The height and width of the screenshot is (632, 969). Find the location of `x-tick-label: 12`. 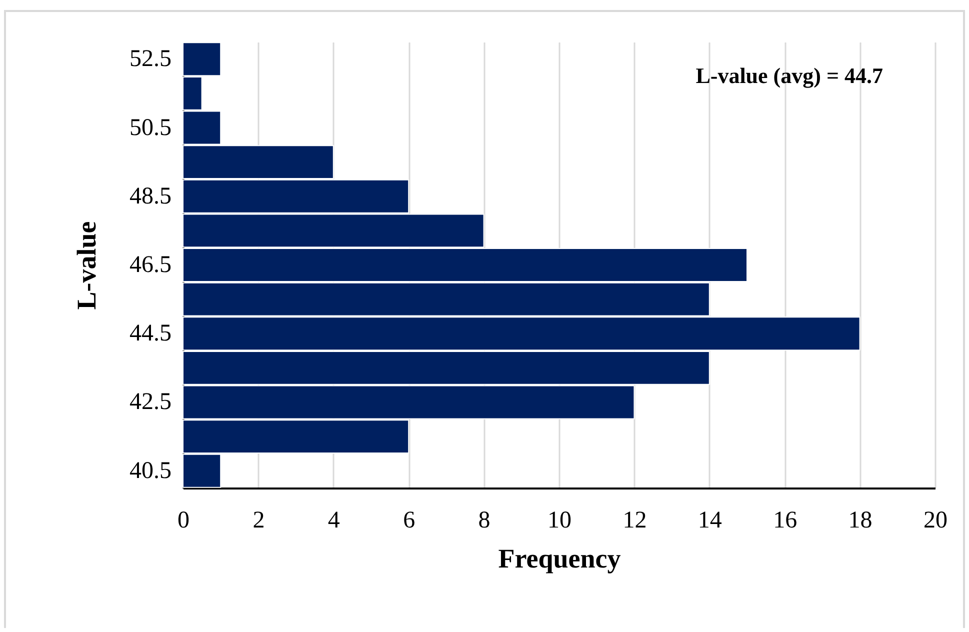

x-tick-label: 12 is located at coordinates (634, 521).